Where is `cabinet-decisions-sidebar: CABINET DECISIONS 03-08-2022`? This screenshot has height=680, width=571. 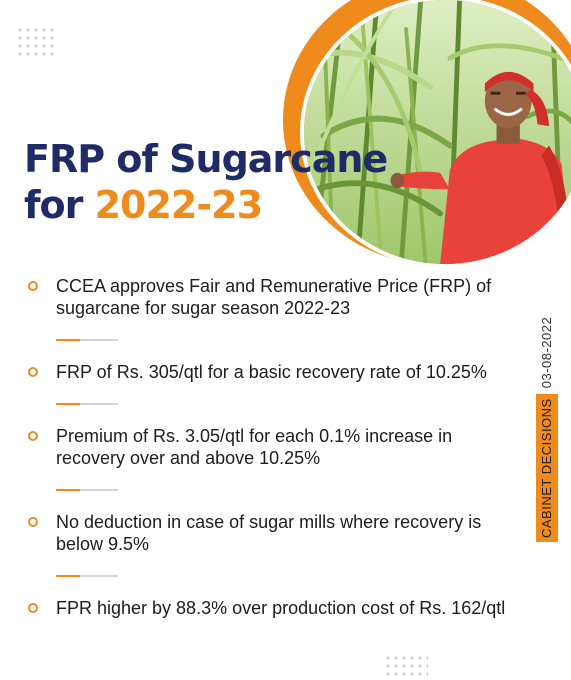 cabinet-decisions-sidebar: CABINET DECISIONS 03-08-2022 is located at coordinates (547, 426).